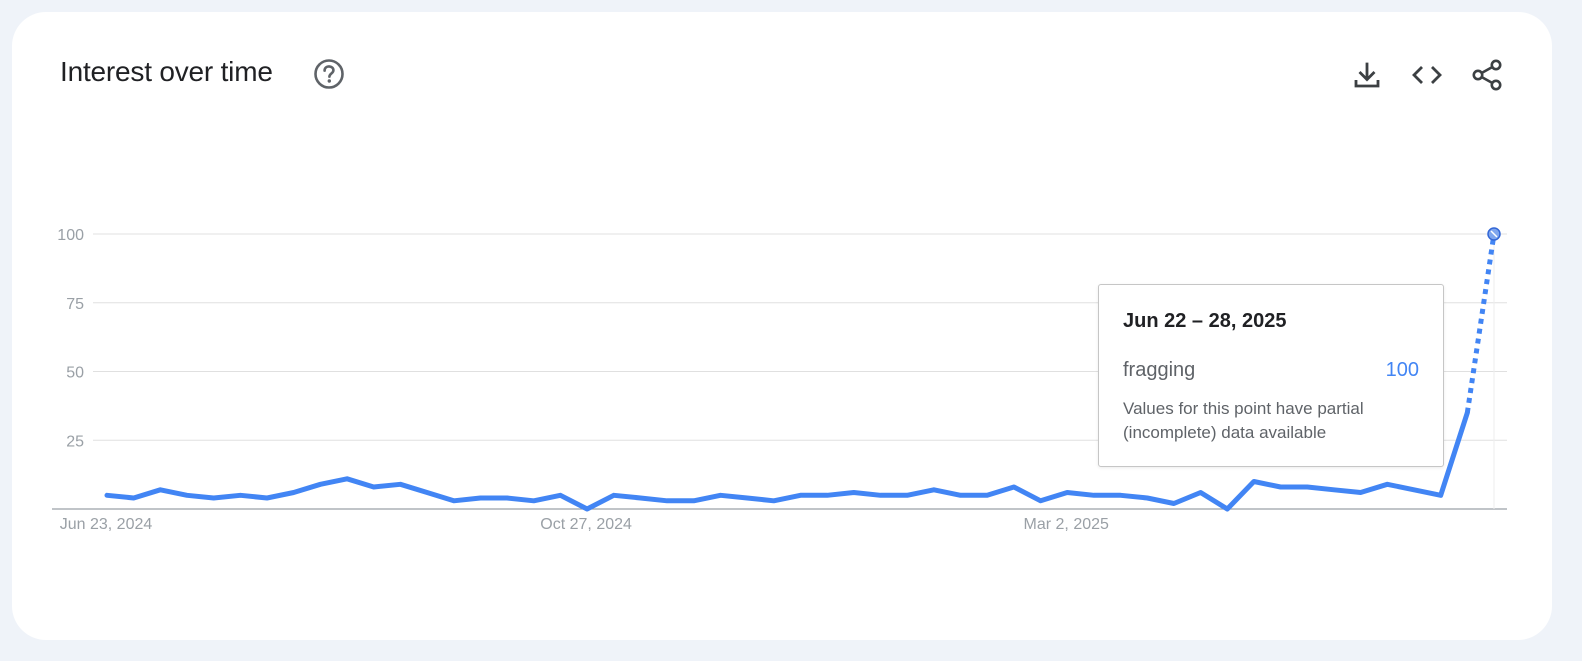 This screenshot has width=1582, height=661. I want to click on y-tick-label: 50, so click(75, 373).